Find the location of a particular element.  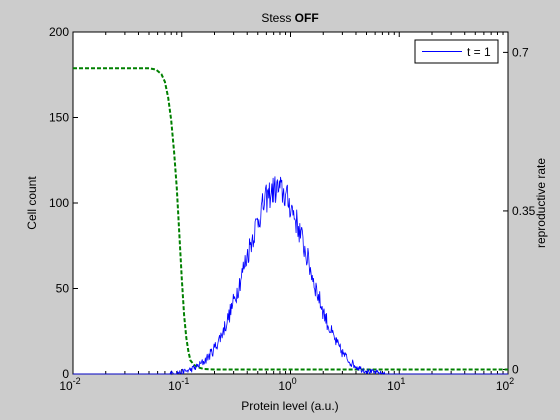

y-ticks: 0 50 100 150 200 is located at coordinates (63, 203).